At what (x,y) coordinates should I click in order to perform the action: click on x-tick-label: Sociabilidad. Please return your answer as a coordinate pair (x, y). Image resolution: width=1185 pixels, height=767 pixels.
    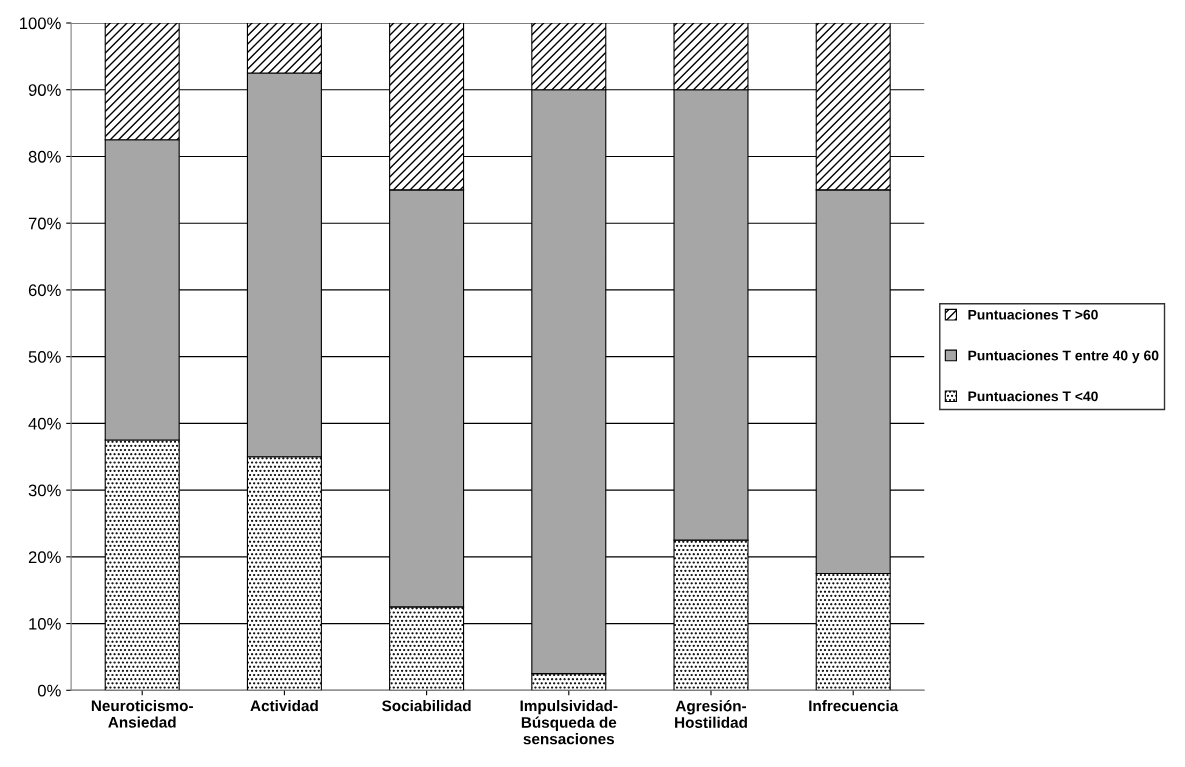
    Looking at the image, I should click on (426, 706).